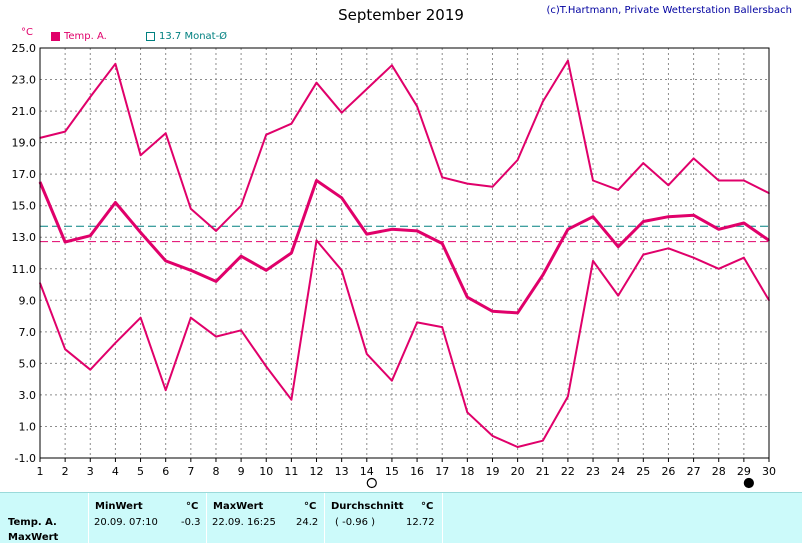 Image resolution: width=802 pixels, height=544 pixels. What do you see at coordinates (24, 237) in the screenshot?
I see `y-tick-label: 13.0` at bounding box center [24, 237].